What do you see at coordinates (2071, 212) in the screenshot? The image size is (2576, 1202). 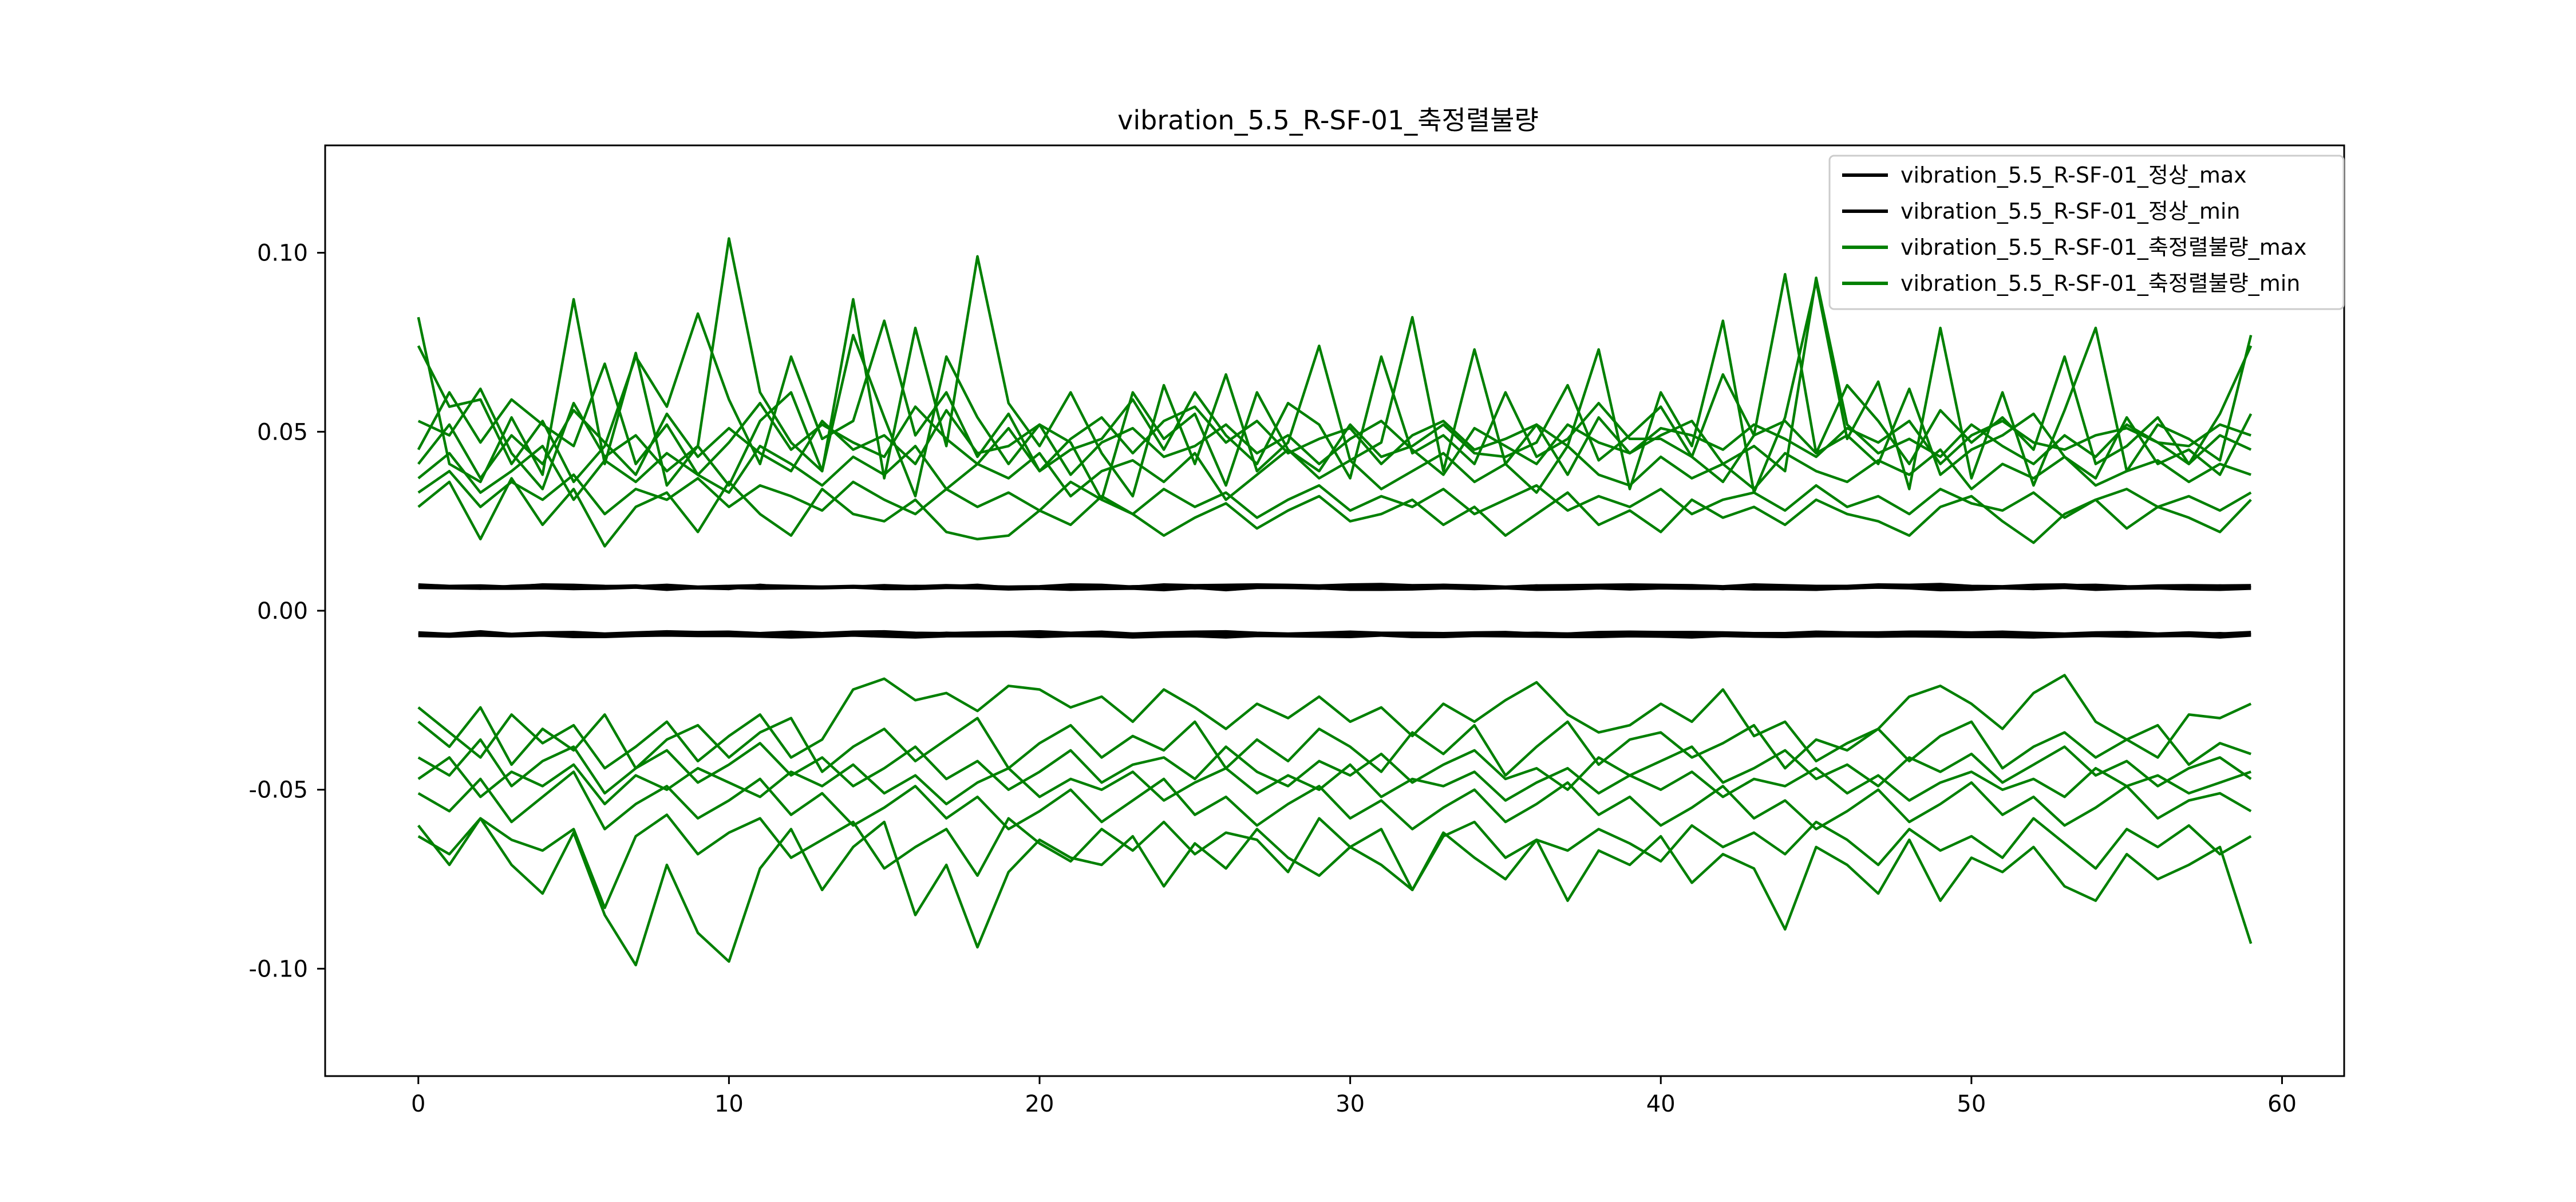 I see `legend-label: vibration_5.5_R-SF-01_정상_min` at bounding box center [2071, 212].